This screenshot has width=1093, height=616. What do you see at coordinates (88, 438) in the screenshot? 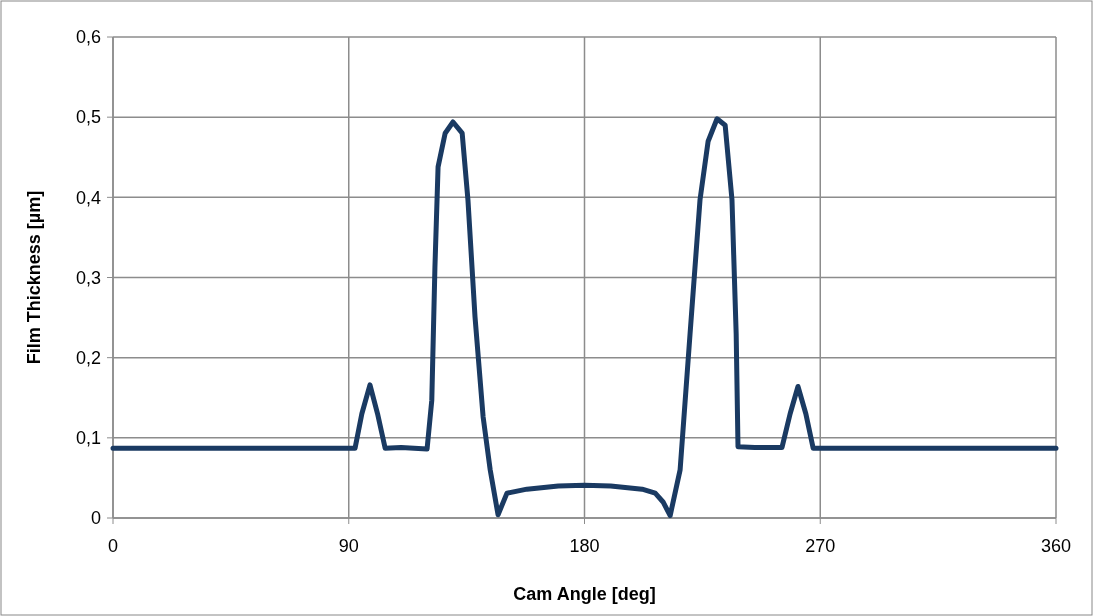
I see `y-tick-label: 0,1` at bounding box center [88, 438].